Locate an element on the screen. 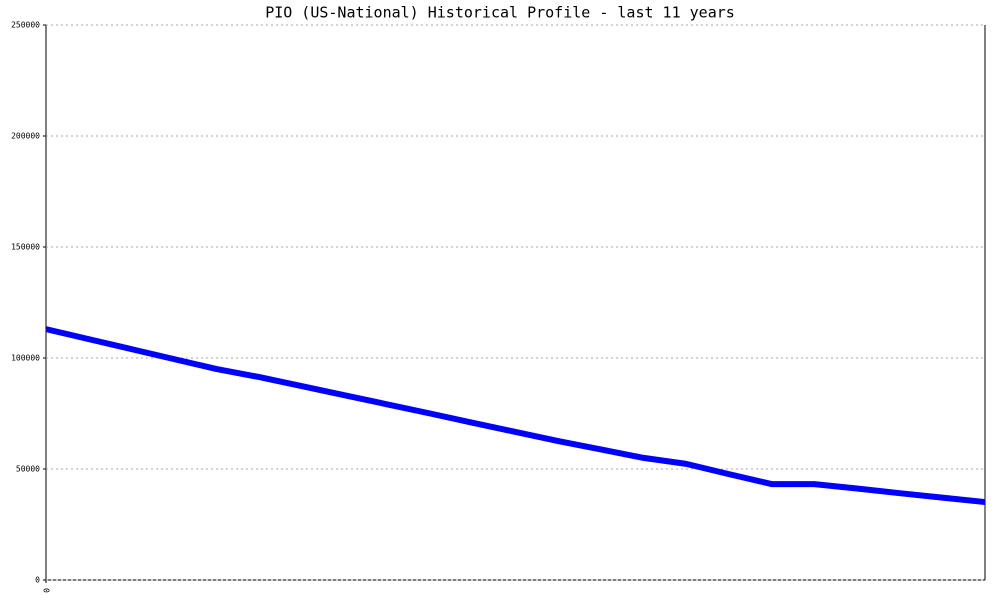 This screenshot has width=1000, height=600. y-tick-label: 100000 is located at coordinates (25, 358).